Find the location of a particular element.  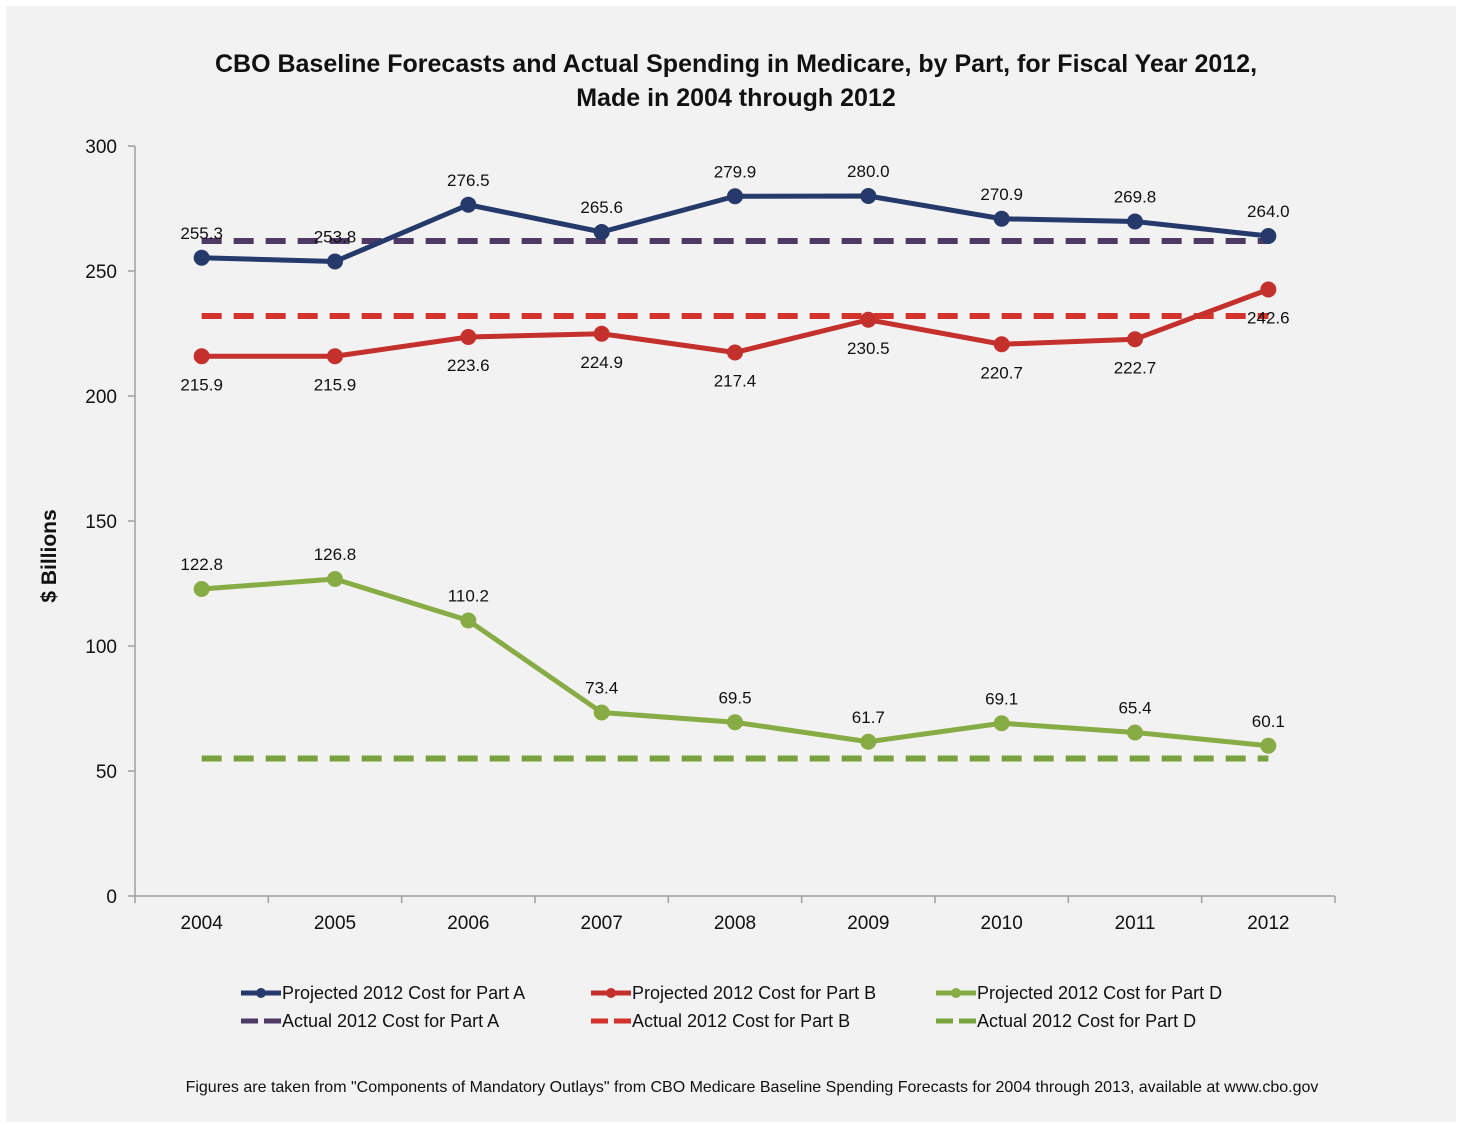

data-label: 280.0 is located at coordinates (868, 171).